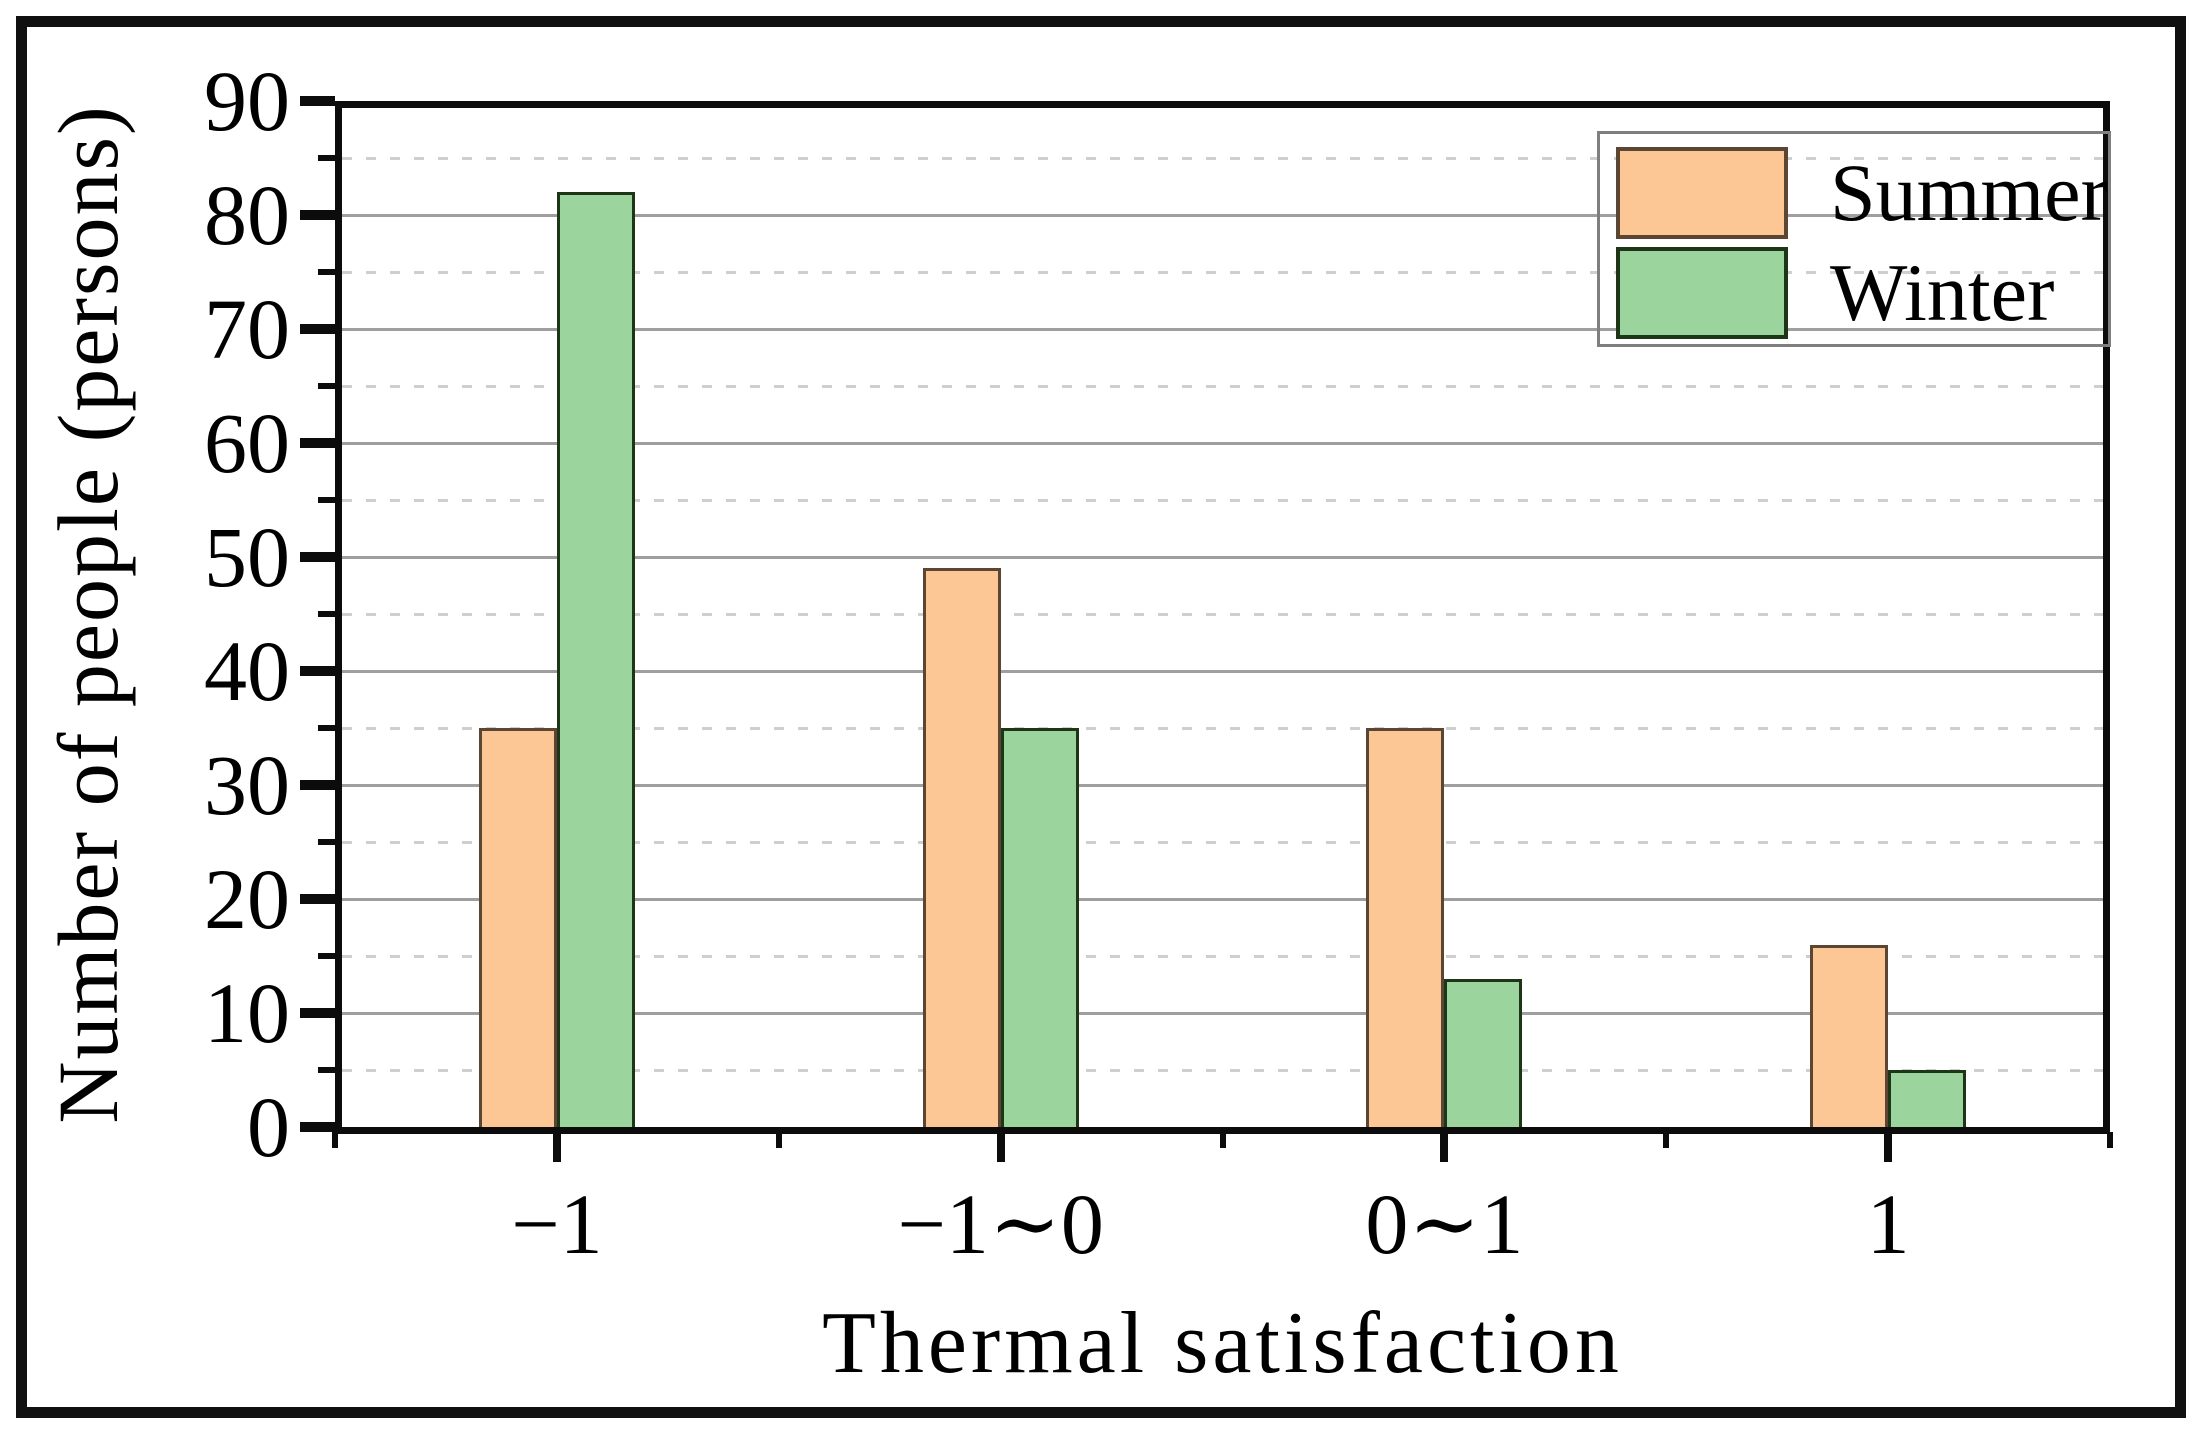 This screenshot has width=2198, height=1433. Describe the element at coordinates (247, 671) in the screenshot. I see `y-tick-label: 40` at that location.